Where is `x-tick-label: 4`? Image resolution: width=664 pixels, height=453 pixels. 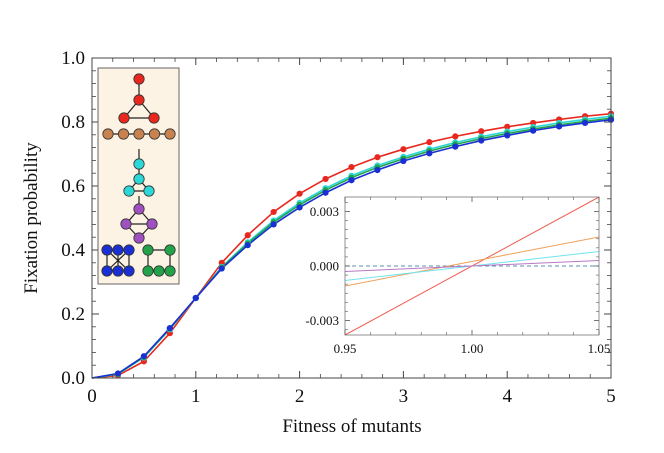 x-tick-label: 4 is located at coordinates (507, 396).